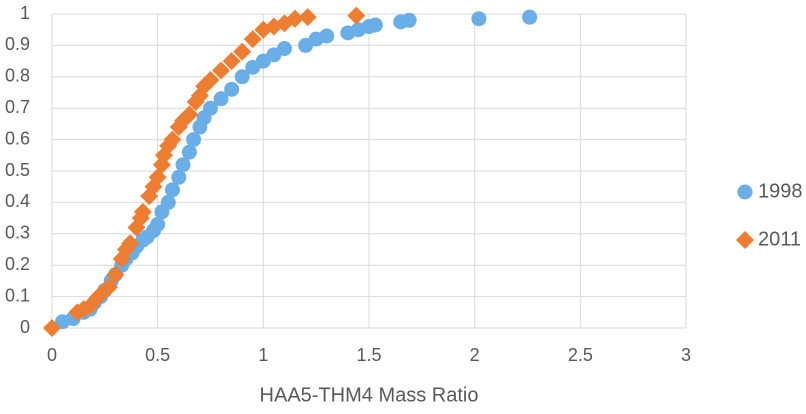 The width and height of the screenshot is (806, 414). Describe the element at coordinates (475, 355) in the screenshot. I see `x-tick-label: 2` at that location.